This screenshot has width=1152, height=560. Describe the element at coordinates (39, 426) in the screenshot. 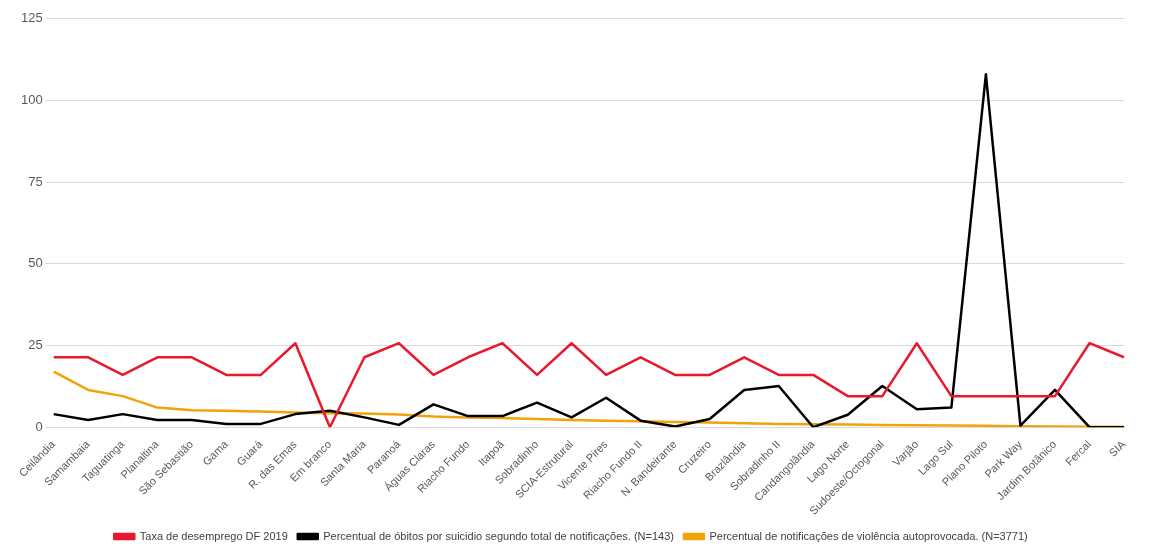

I see `y-tick-label: 0` at that location.